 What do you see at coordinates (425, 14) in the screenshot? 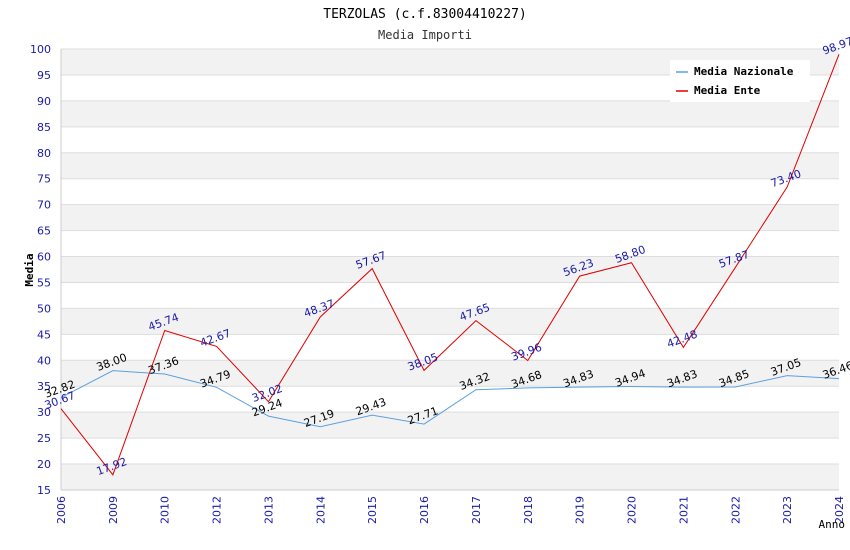
I see `chart-title: TERZOLAS (c.f.83004410227)` at bounding box center [425, 14].